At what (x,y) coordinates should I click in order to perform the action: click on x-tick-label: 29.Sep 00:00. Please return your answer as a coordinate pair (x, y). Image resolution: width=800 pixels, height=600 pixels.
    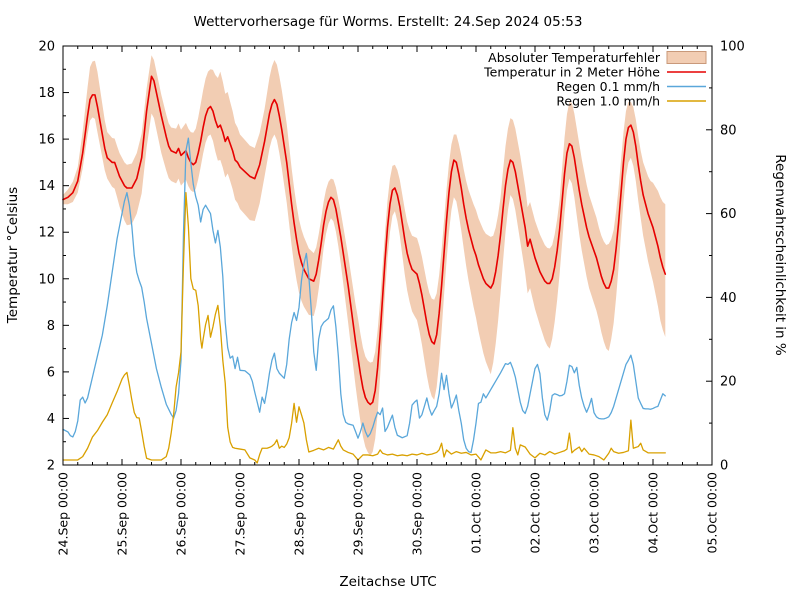
    Looking at the image, I should click on (358, 513).